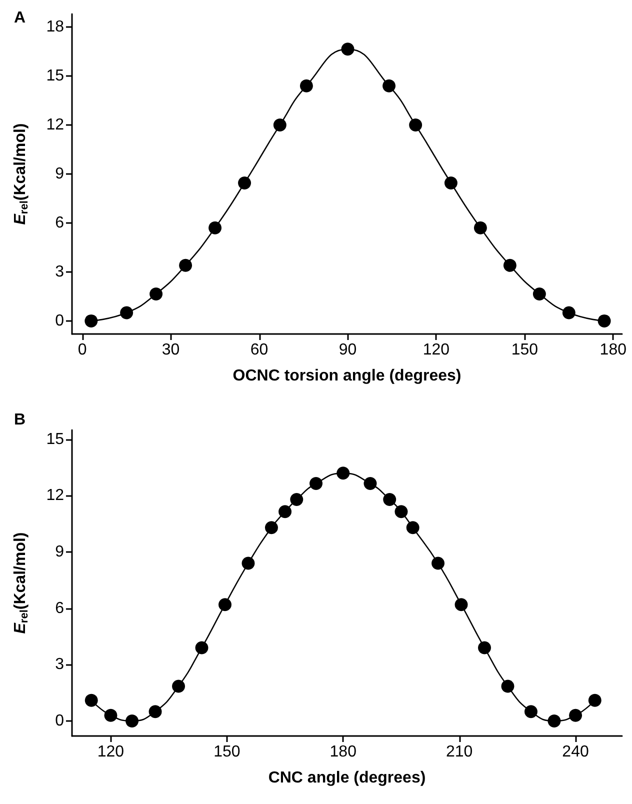 The height and width of the screenshot is (804, 632). Describe the element at coordinates (347, 778) in the screenshot. I see `x-axis-title: CNC angle (degrees)` at that location.